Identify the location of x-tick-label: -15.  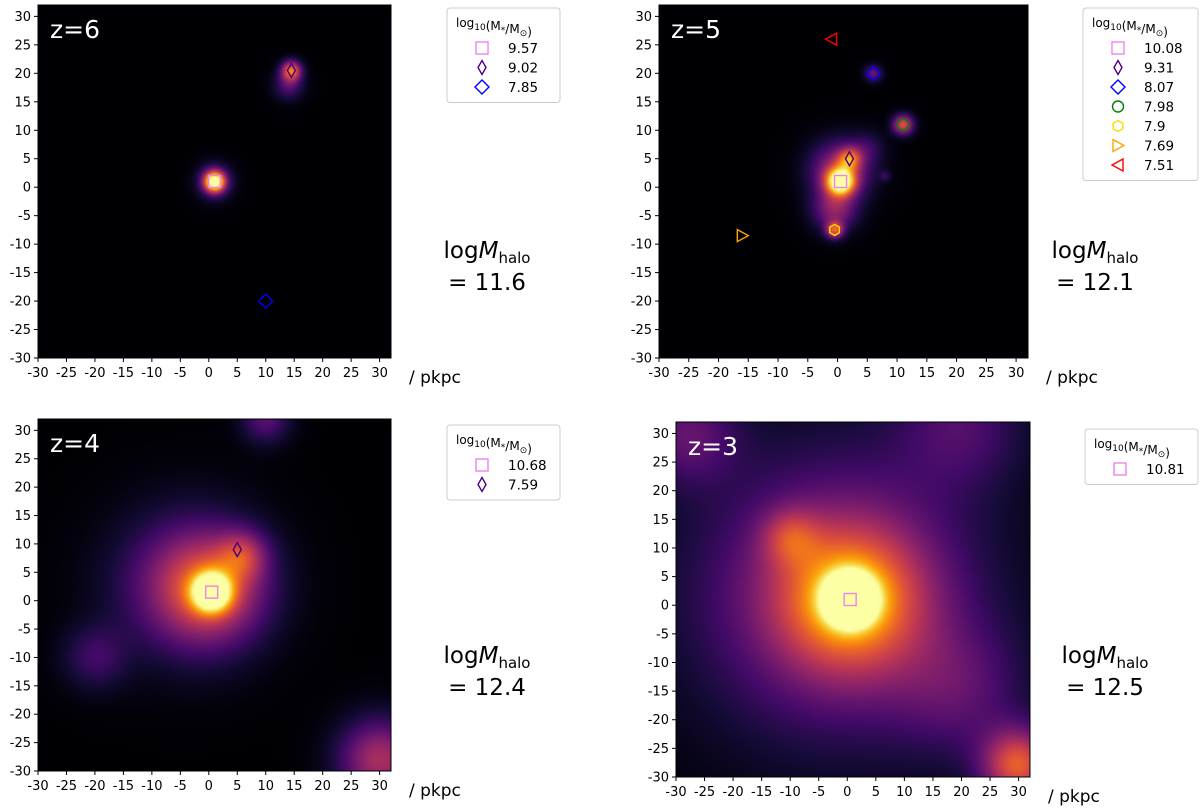
(123, 786).